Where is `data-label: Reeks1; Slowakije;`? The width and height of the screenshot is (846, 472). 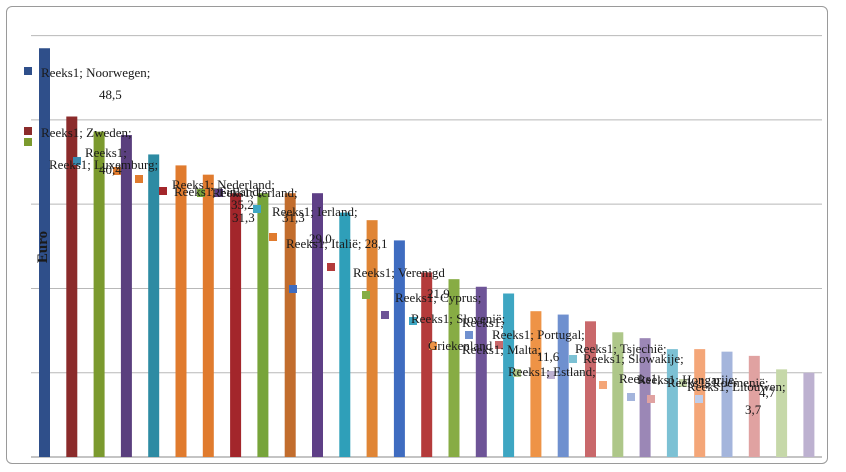 data-label: Reeks1; Slowakije; is located at coordinates (633, 358).